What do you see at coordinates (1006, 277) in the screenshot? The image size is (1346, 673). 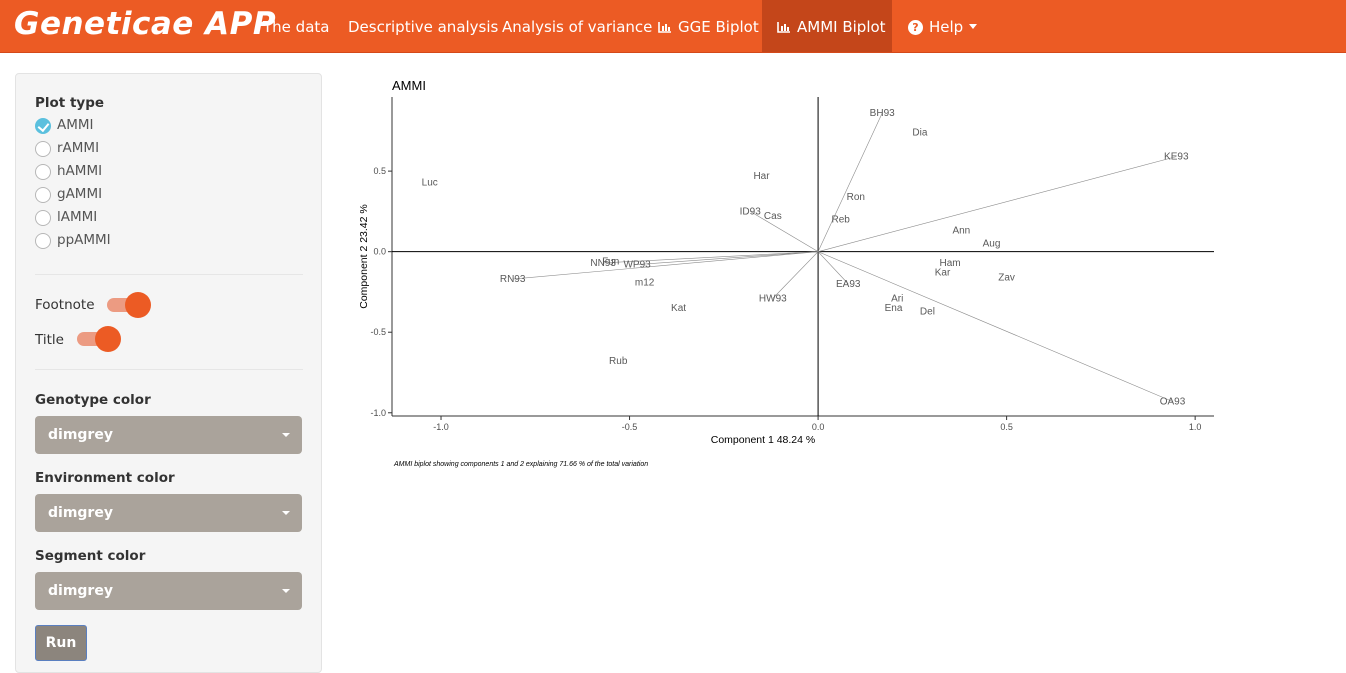 I see `genotype-label: Zav` at bounding box center [1006, 277].